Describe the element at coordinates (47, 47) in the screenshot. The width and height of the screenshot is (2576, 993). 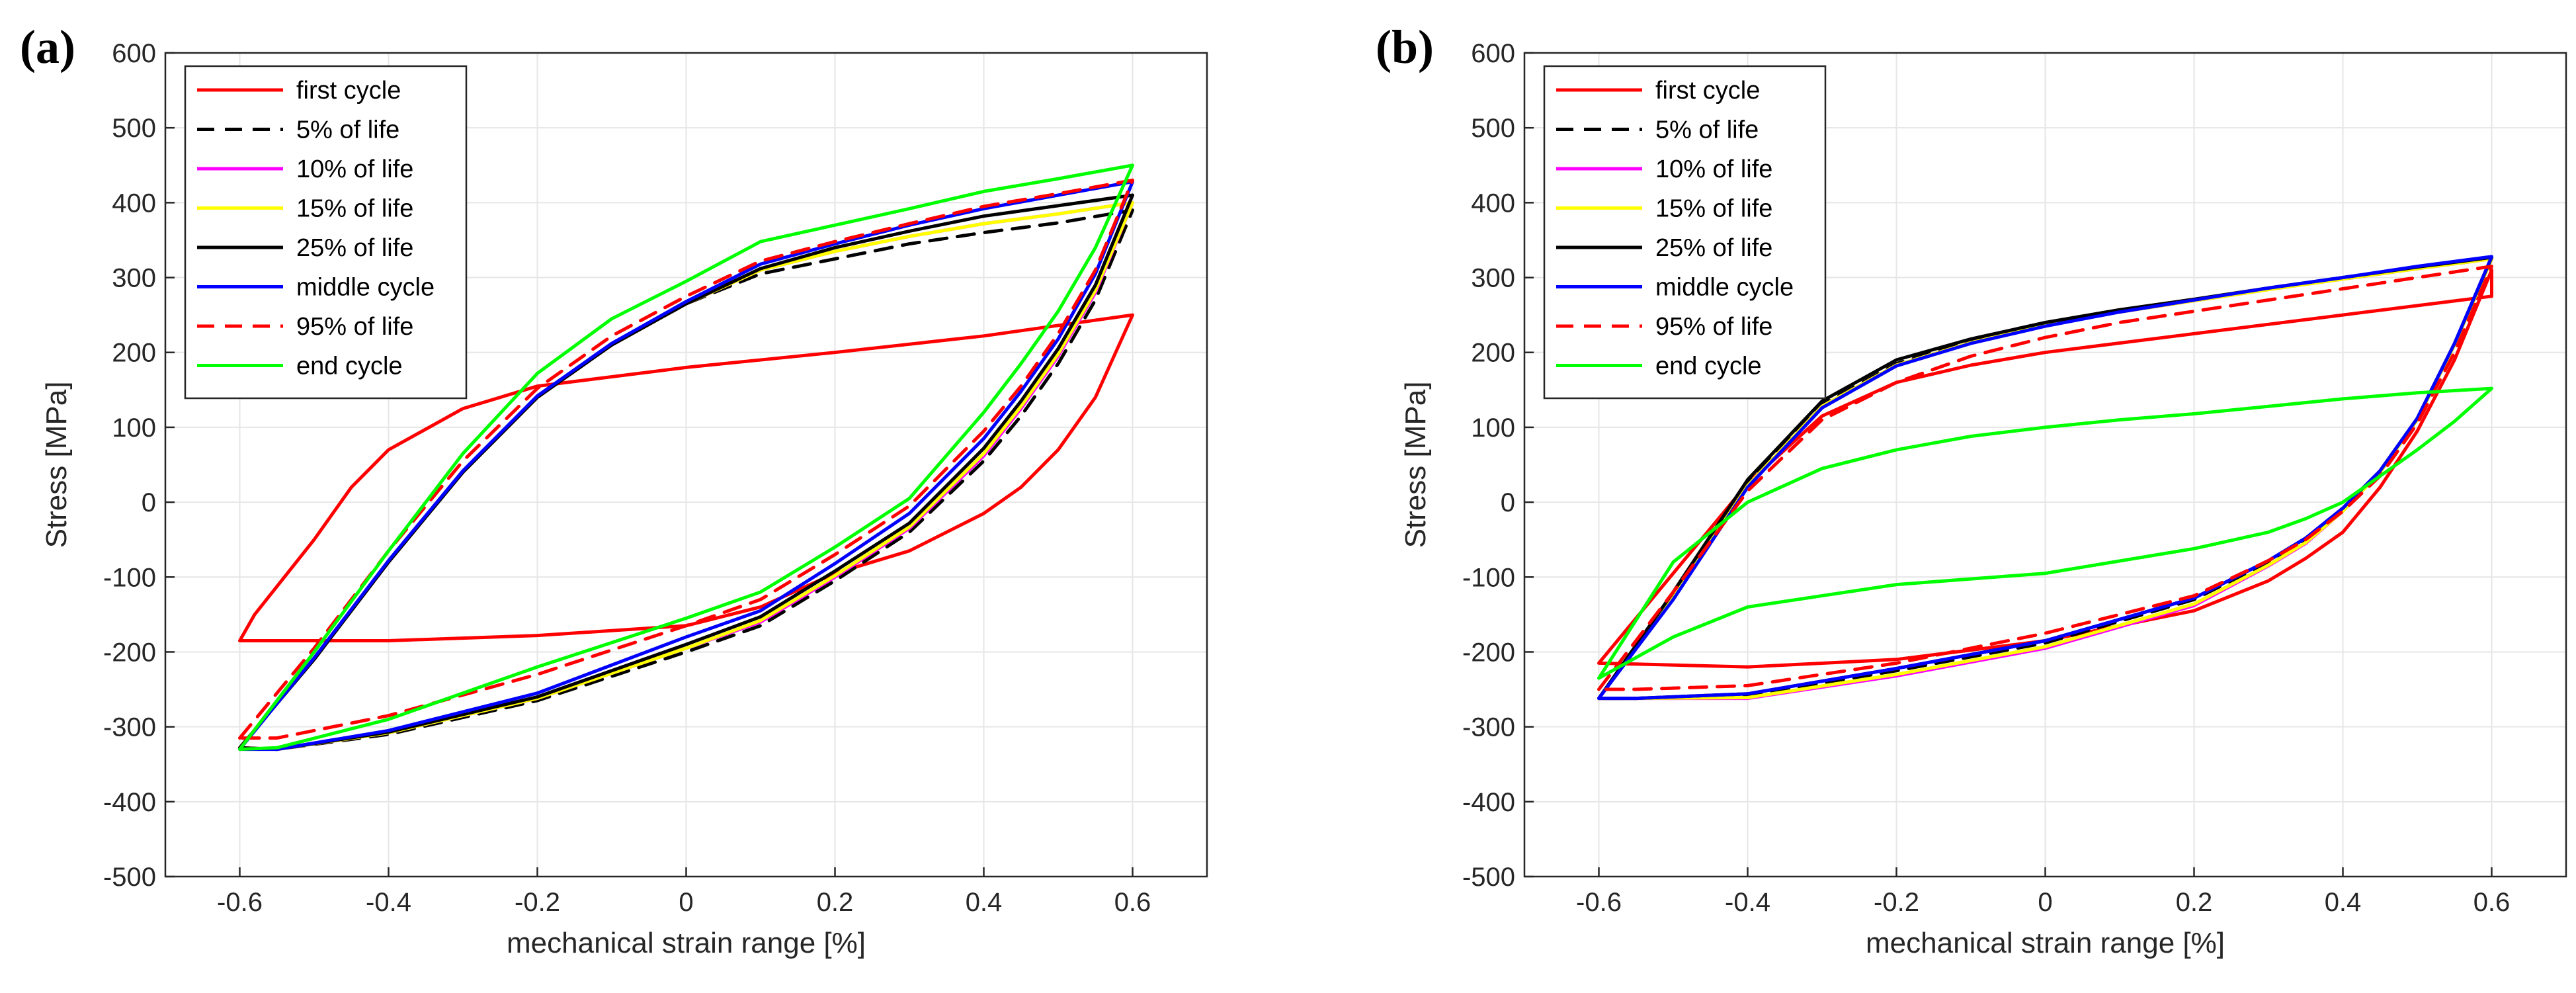
I see `panel-label-a: (a)` at that location.